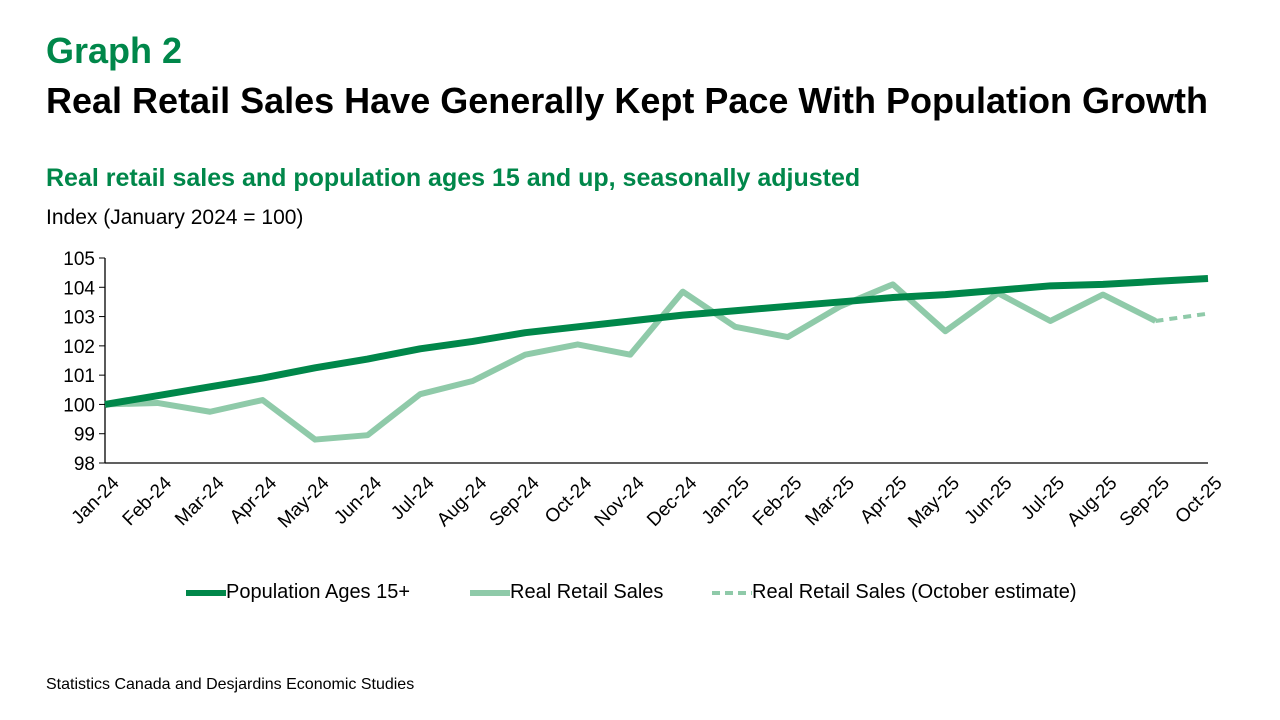 Image resolution: width=1280 pixels, height=720 pixels. Describe the element at coordinates (175, 217) in the screenshot. I see `y-axis-unit: Index (January 2024 = 100)` at that location.